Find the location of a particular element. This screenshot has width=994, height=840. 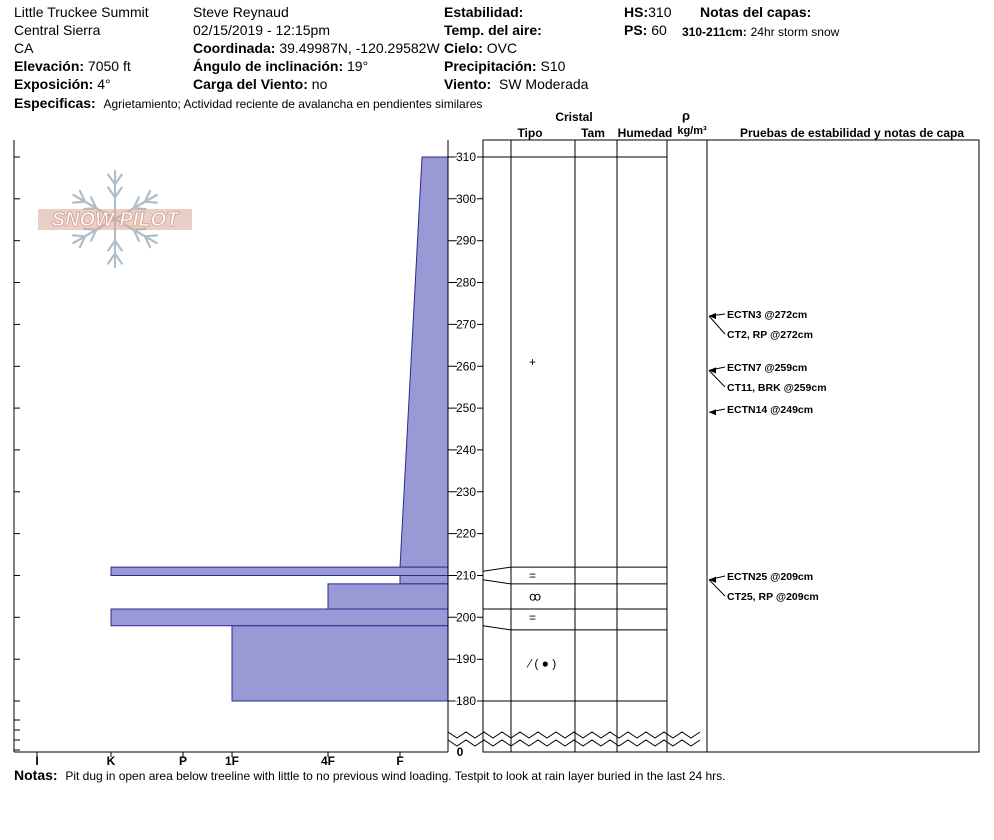

stability: Estabilidad: is located at coordinates (483, 12).